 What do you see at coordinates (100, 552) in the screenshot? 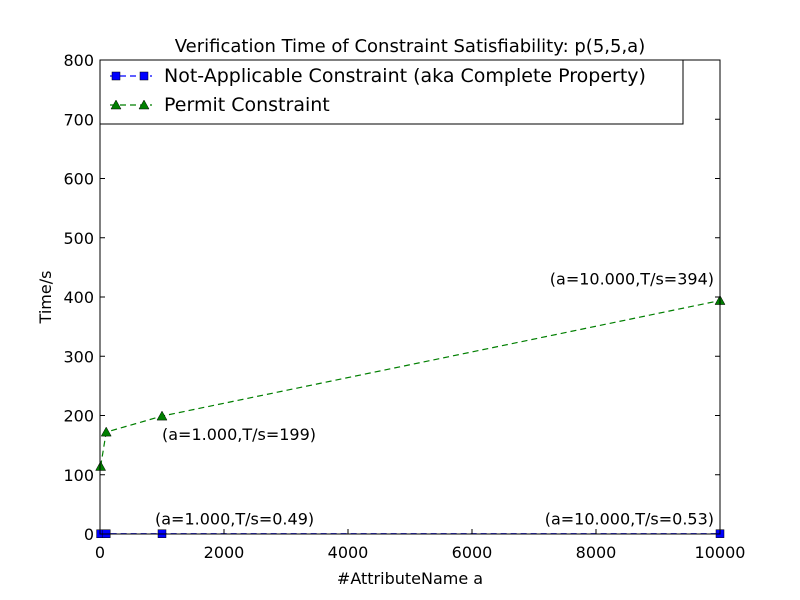
I see `x-tick-label: 0` at bounding box center [100, 552].